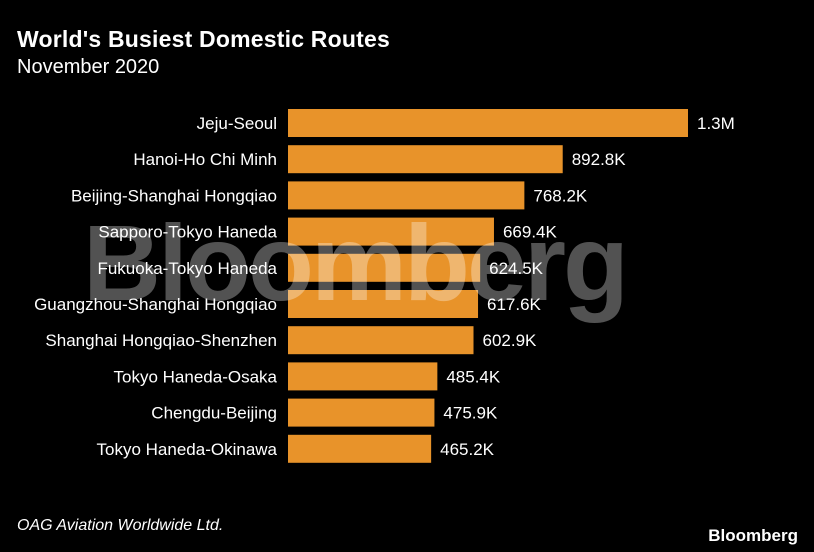 This screenshot has height=552, width=814. What do you see at coordinates (516, 268) in the screenshot?
I see `value-label: 624.5K` at bounding box center [516, 268].